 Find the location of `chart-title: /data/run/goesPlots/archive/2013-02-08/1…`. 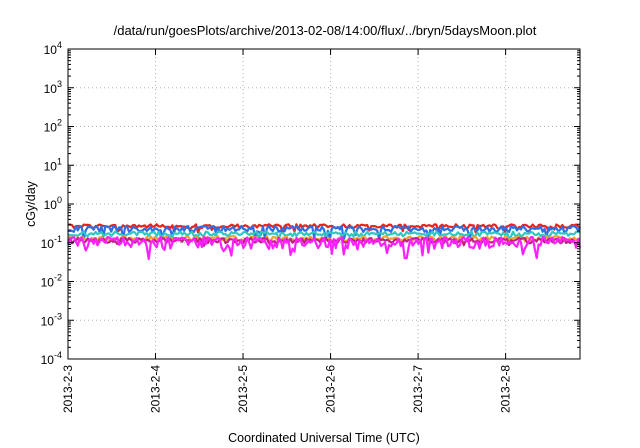

chart-title: /data/run/goesPlots/archive/2013-02-08/1… is located at coordinates (325, 30).